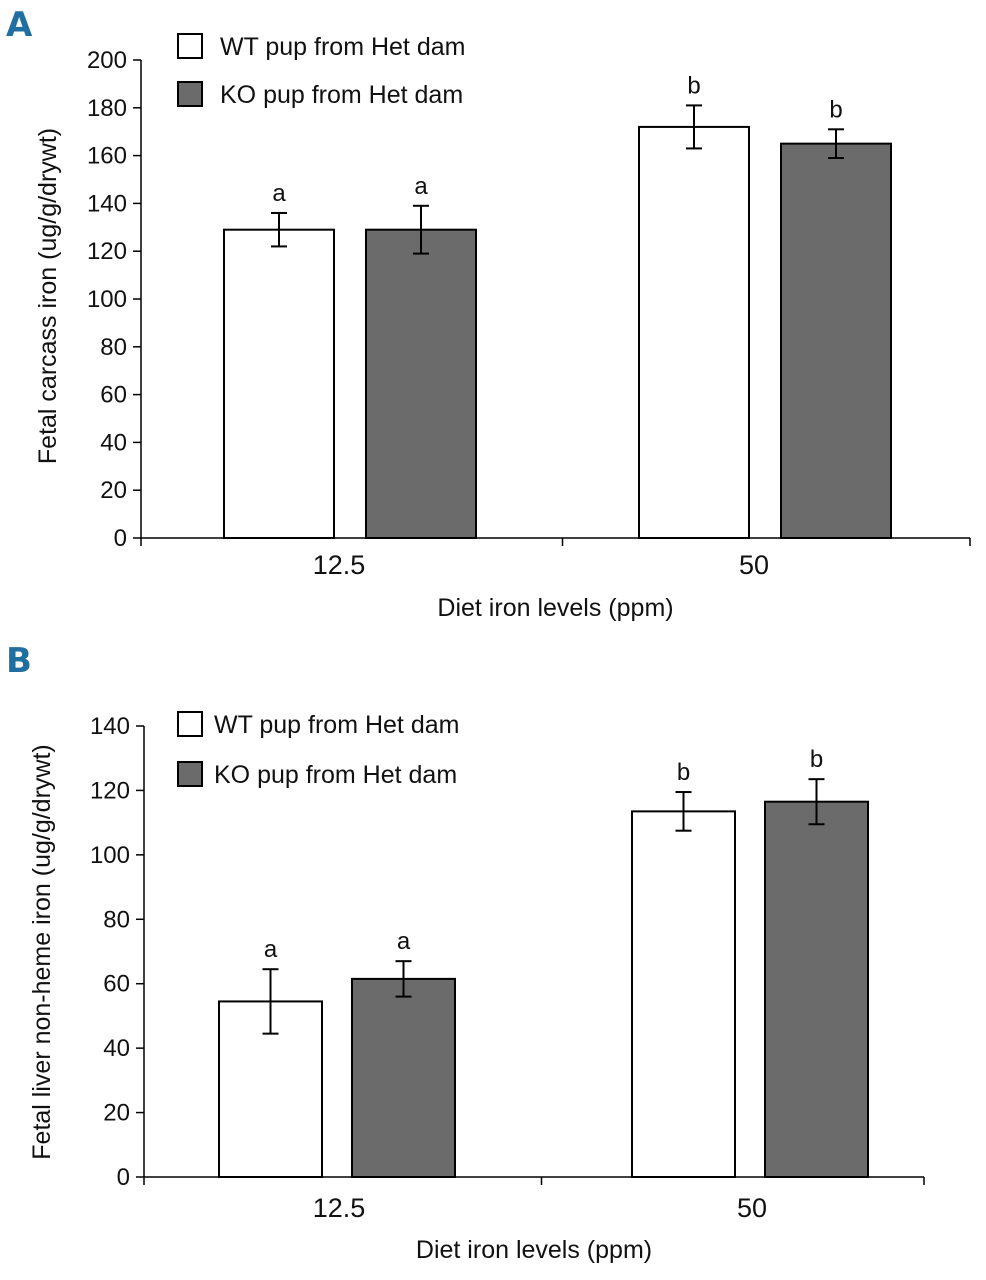 This screenshot has width=986, height=1280. I want to click on y-tick-label: 200, so click(107, 60).